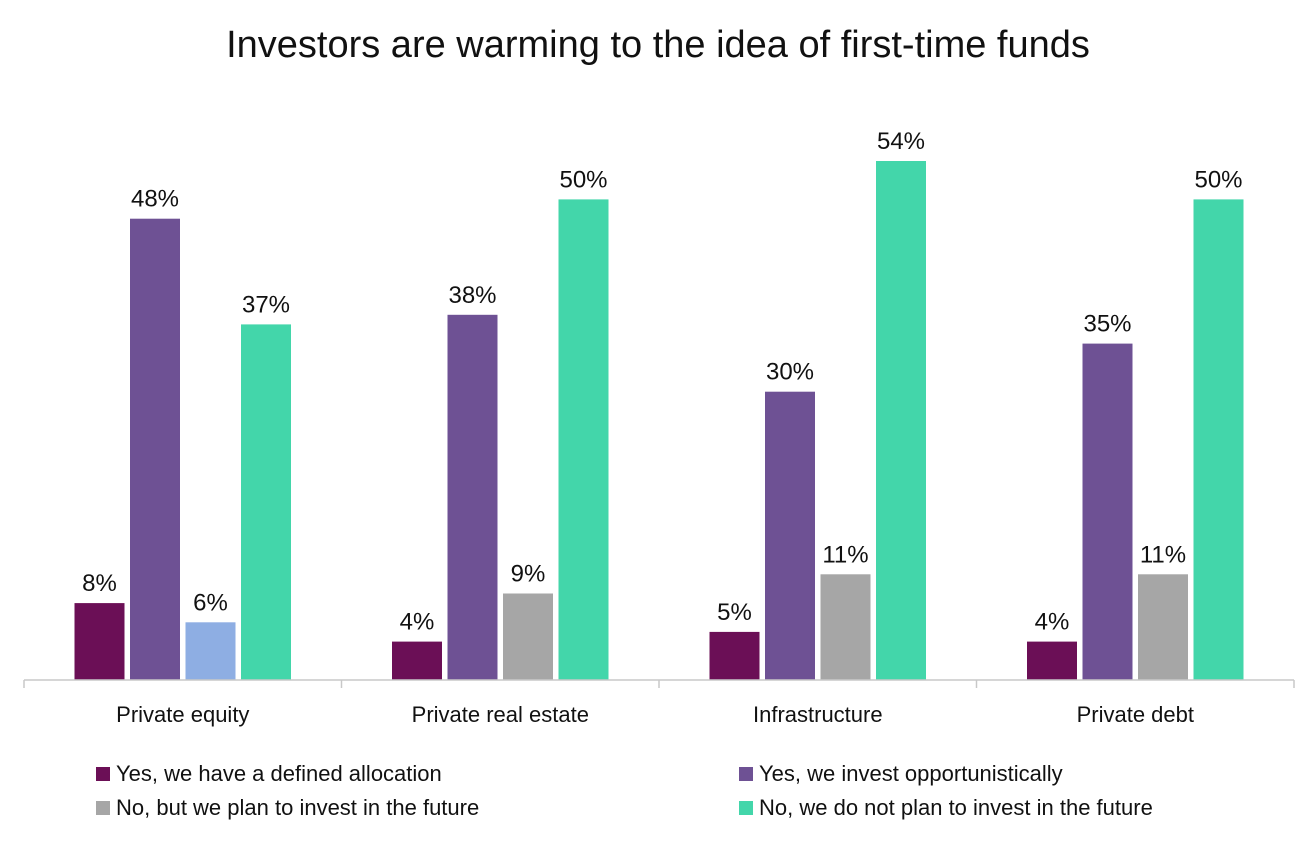  Describe the element at coordinates (210, 602) in the screenshot. I see `data-label-private-equity-series-3: 6%` at that location.